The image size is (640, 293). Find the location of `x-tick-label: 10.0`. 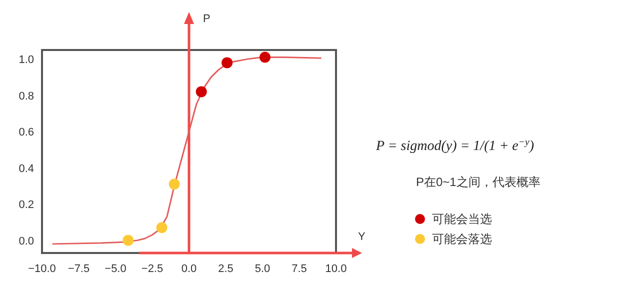

x-tick-label: 10.0 is located at coordinates (336, 269).